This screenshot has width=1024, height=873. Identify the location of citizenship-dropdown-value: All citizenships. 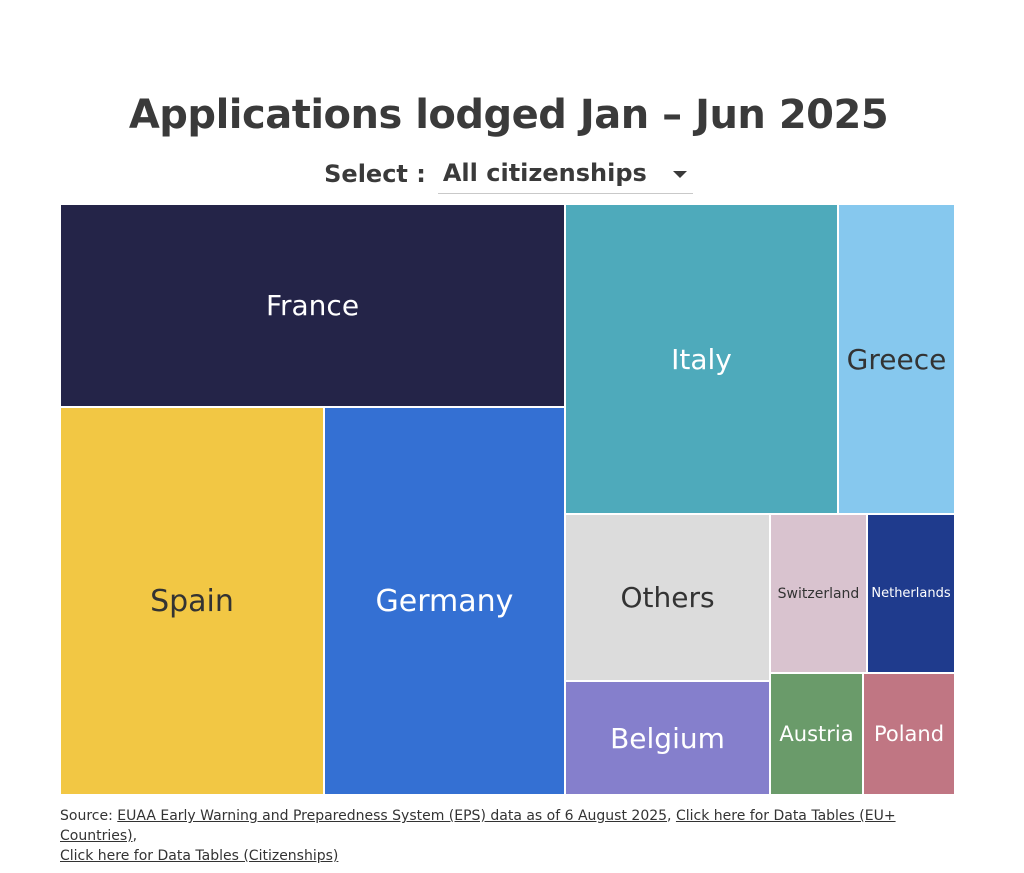
(544, 173).